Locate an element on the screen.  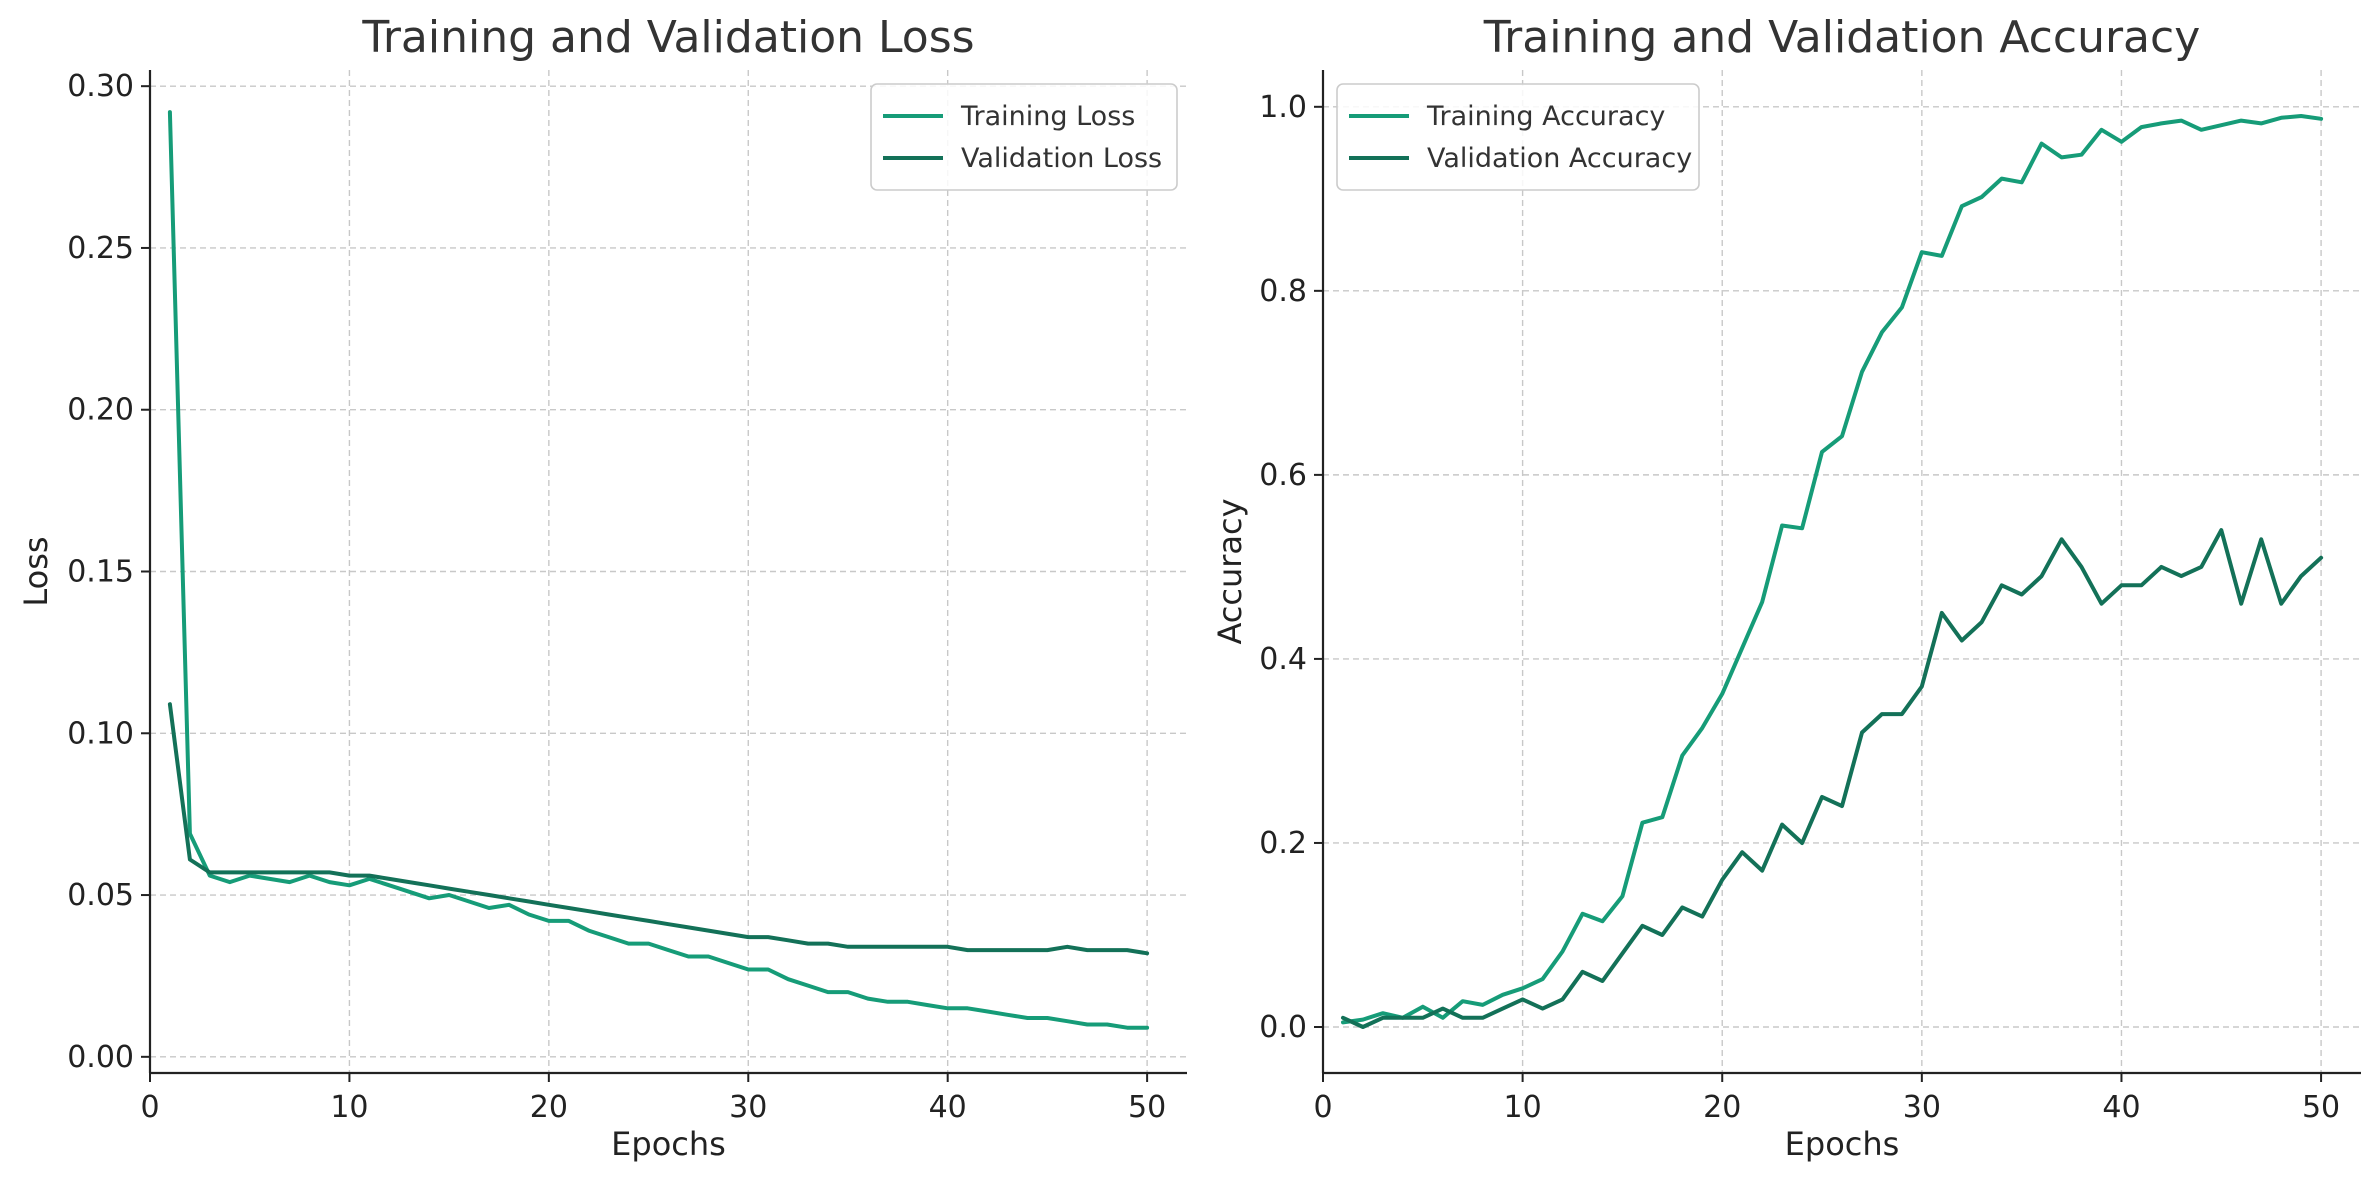
y-tick-label: 0.10 is located at coordinates (100, 733).